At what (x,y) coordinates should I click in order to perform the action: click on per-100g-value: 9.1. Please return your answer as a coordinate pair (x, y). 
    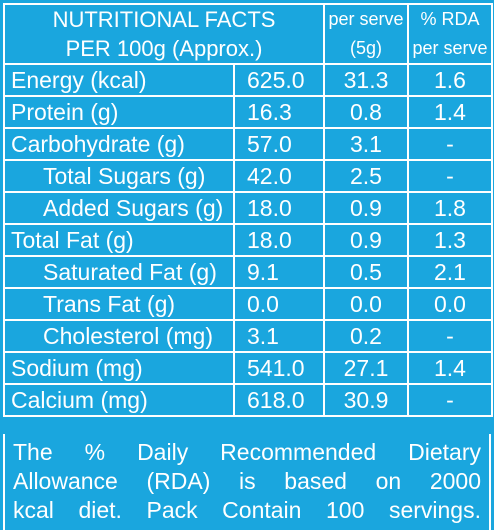
    Looking at the image, I should click on (279, 272).